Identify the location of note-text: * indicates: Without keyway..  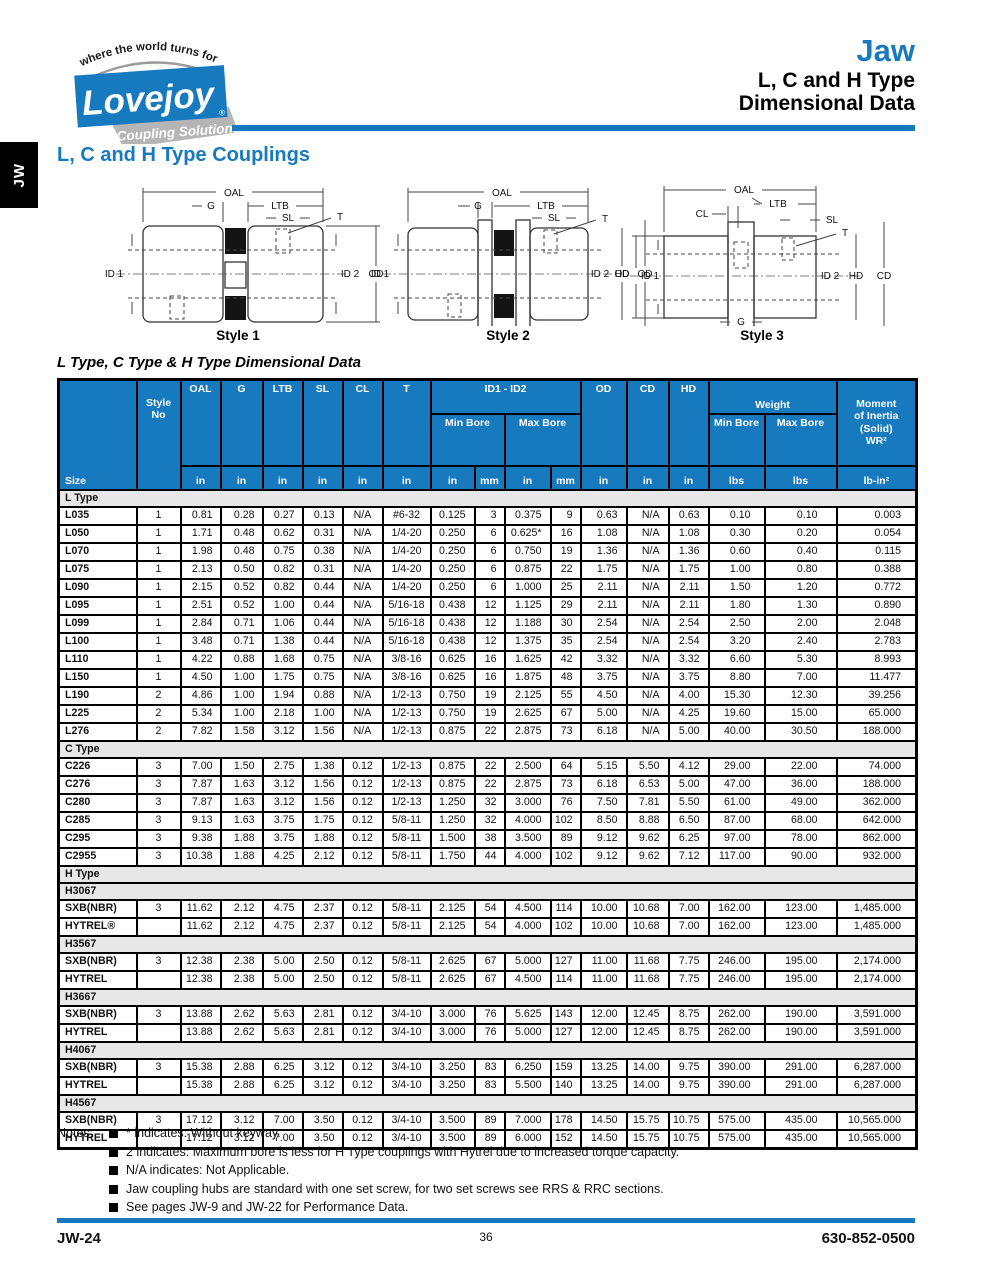
(203, 1133).